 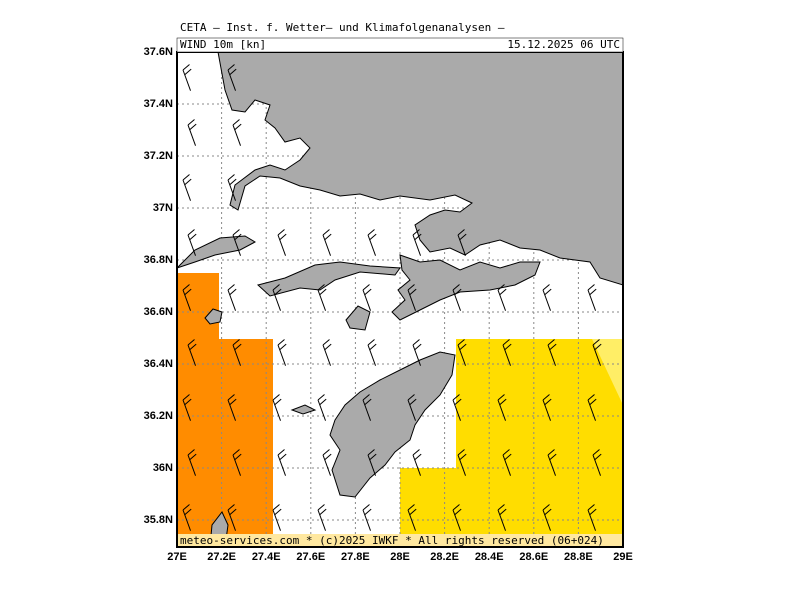 What do you see at coordinates (158, 260) in the screenshot?
I see `lat-label: 36.8N` at bounding box center [158, 260].